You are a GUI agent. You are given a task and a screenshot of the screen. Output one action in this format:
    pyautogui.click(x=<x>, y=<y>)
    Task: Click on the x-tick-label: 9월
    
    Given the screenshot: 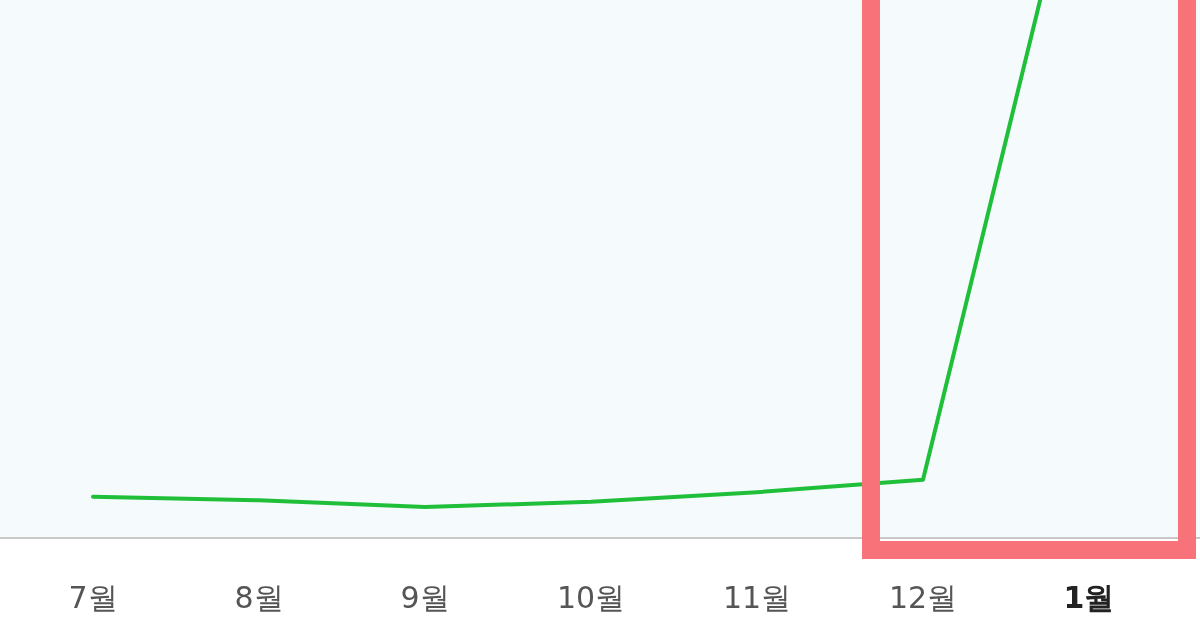 What is the action you would take?
    pyautogui.click(x=425, y=597)
    